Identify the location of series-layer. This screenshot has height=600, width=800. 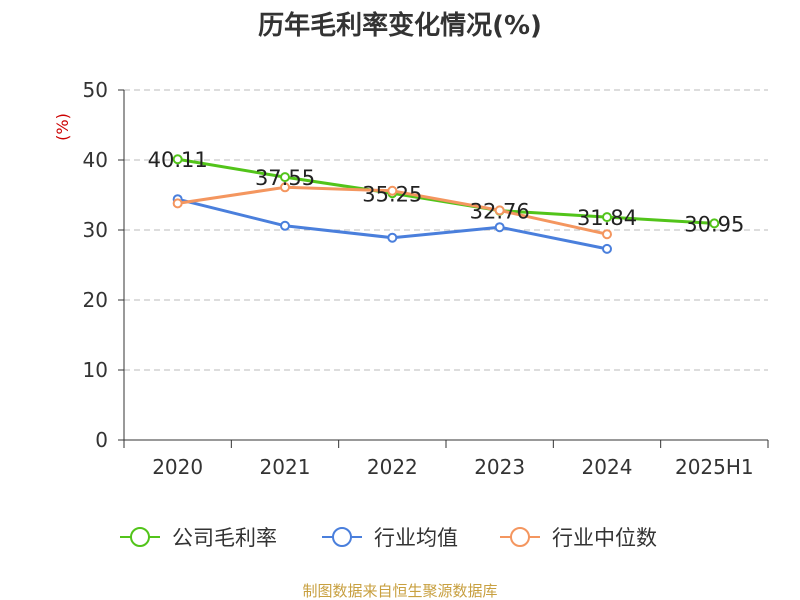
(446, 204).